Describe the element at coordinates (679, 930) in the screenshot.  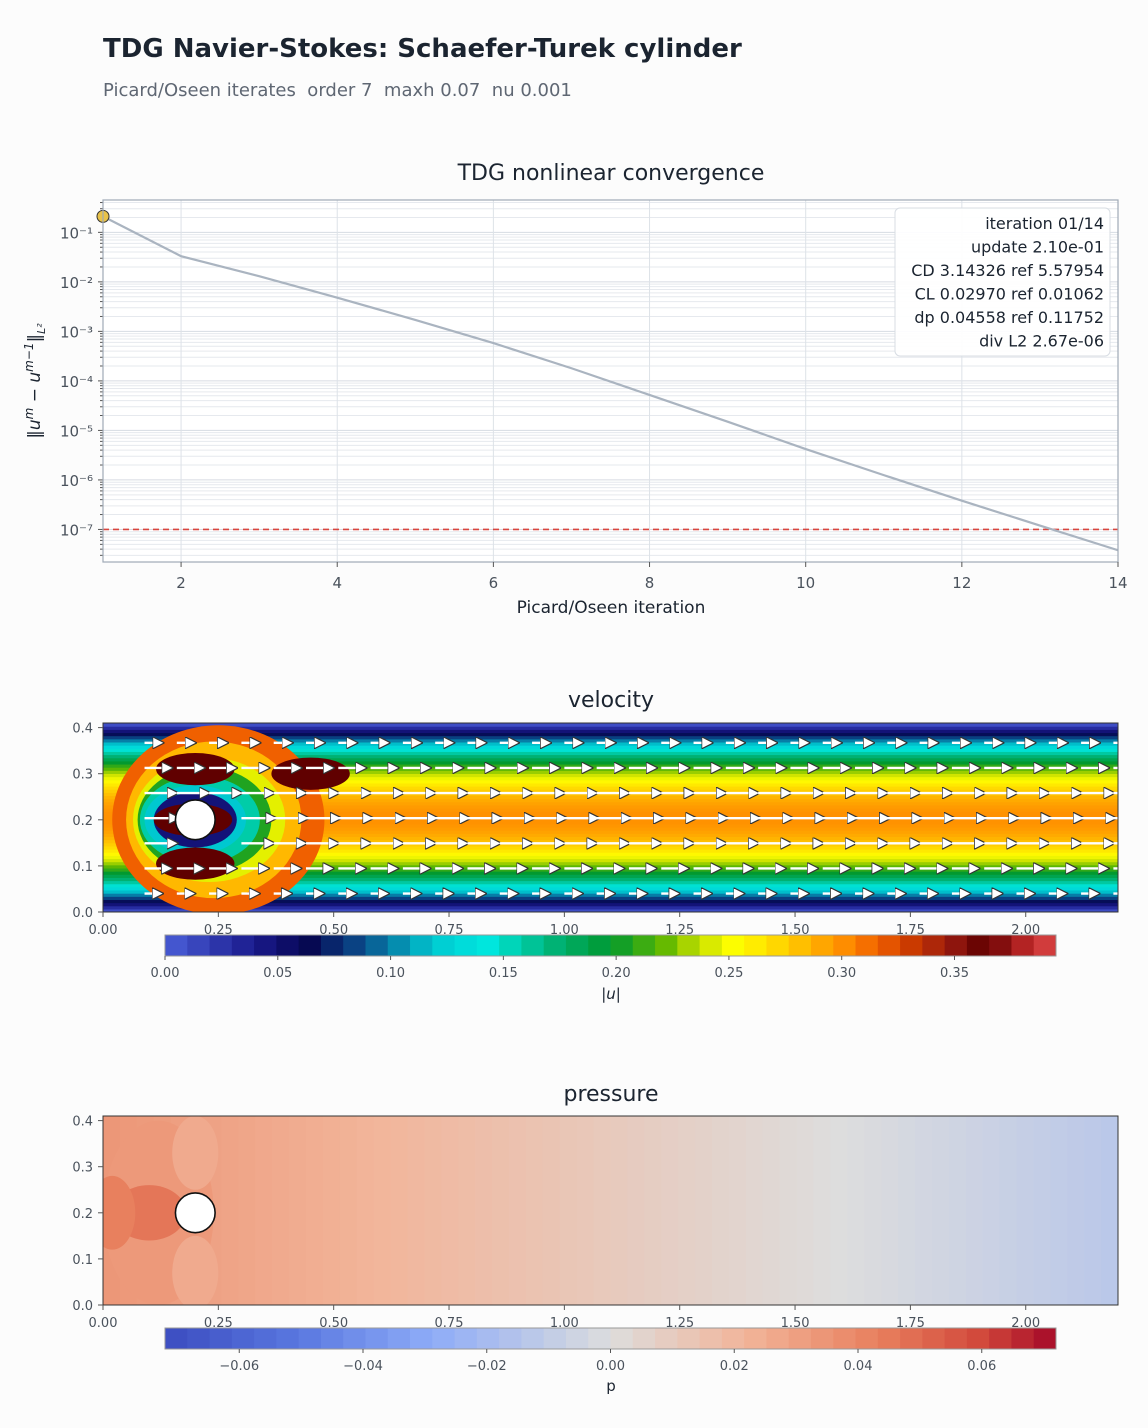
I see `x-tick-label: 1.25` at that location.